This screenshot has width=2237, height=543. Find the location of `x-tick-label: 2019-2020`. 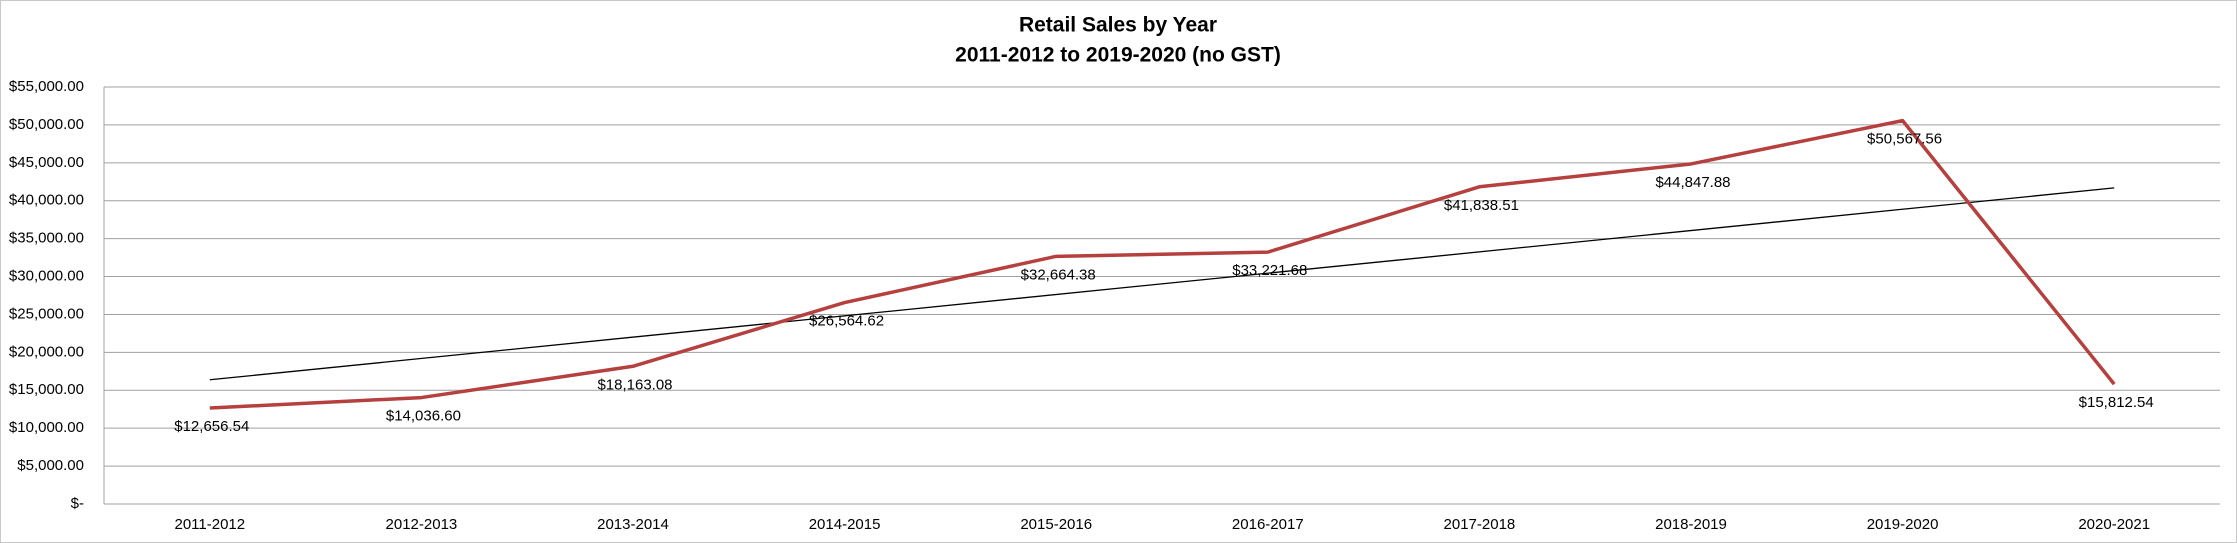

x-tick-label: 2019-2020 is located at coordinates (1903, 524).